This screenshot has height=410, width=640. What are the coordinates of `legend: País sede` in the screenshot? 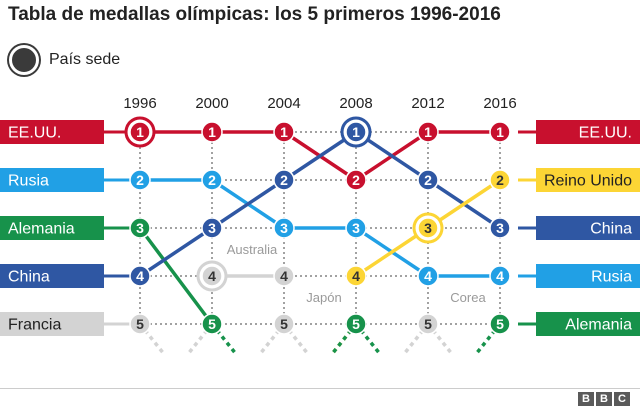 It's located at (63, 60).